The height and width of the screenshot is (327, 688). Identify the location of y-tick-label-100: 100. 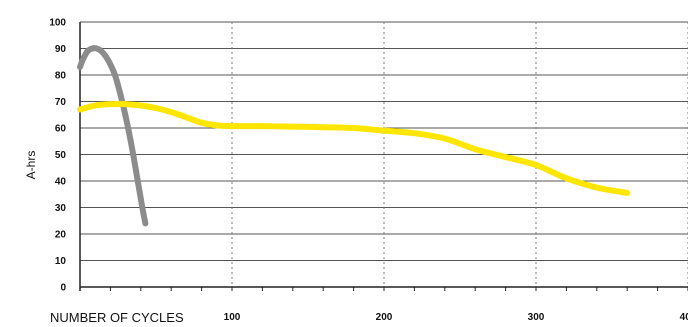
(57, 23).